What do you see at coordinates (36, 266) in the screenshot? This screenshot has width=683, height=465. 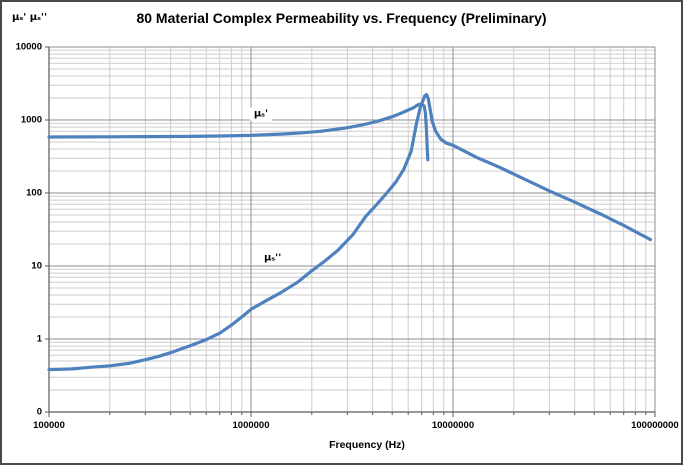 I see `y-tick-label: 10` at bounding box center [36, 266].